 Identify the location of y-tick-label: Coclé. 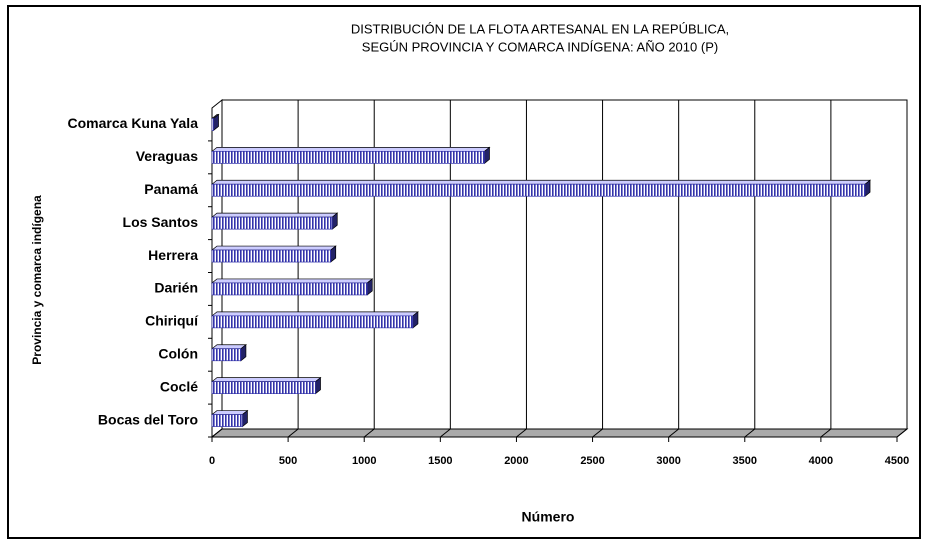
(179, 386).